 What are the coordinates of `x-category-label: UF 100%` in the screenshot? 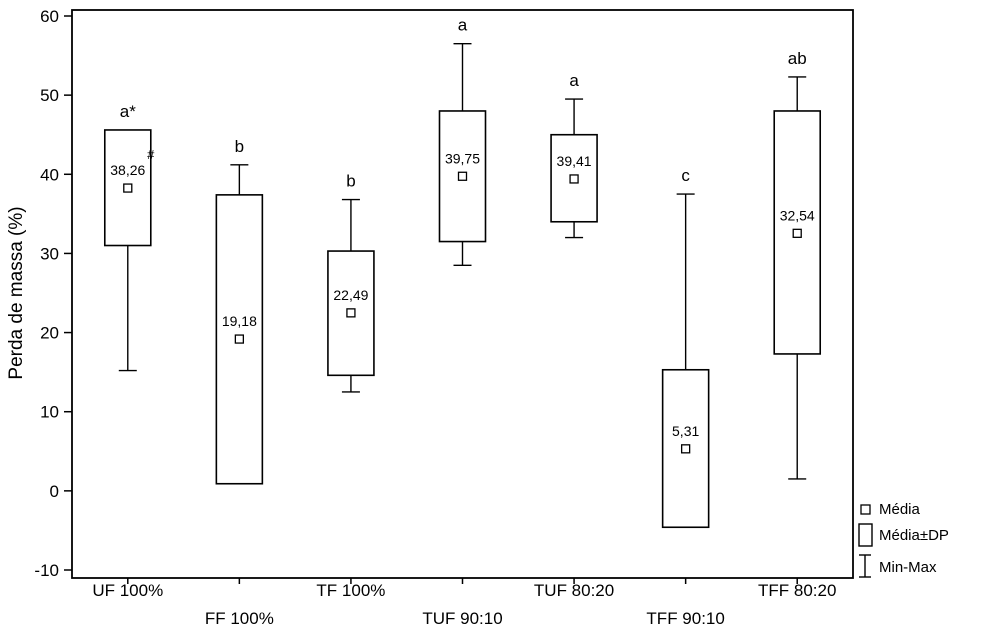 It's located at (127, 590).